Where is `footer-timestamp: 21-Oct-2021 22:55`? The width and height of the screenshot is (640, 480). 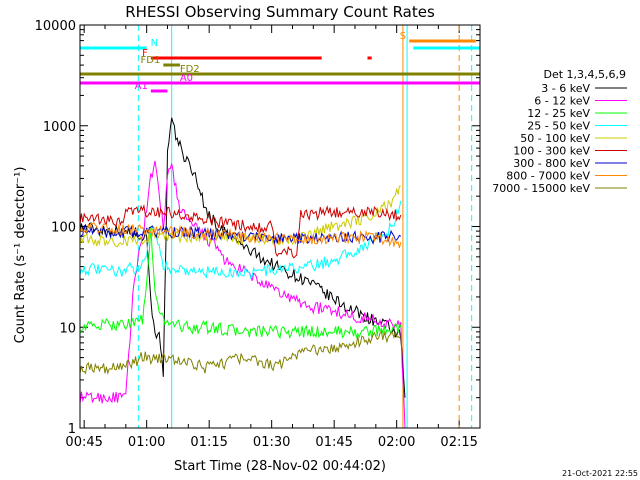
footer-timestamp: 21-Oct-2021 22:55 is located at coordinates (600, 473).